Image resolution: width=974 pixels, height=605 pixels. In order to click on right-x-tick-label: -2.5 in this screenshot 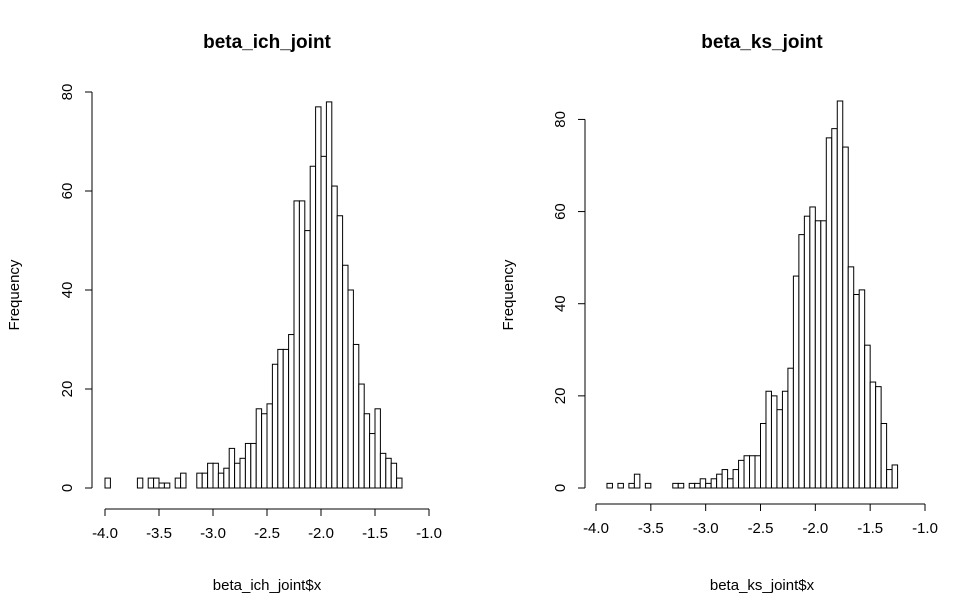, I will do `click(761, 528)`.